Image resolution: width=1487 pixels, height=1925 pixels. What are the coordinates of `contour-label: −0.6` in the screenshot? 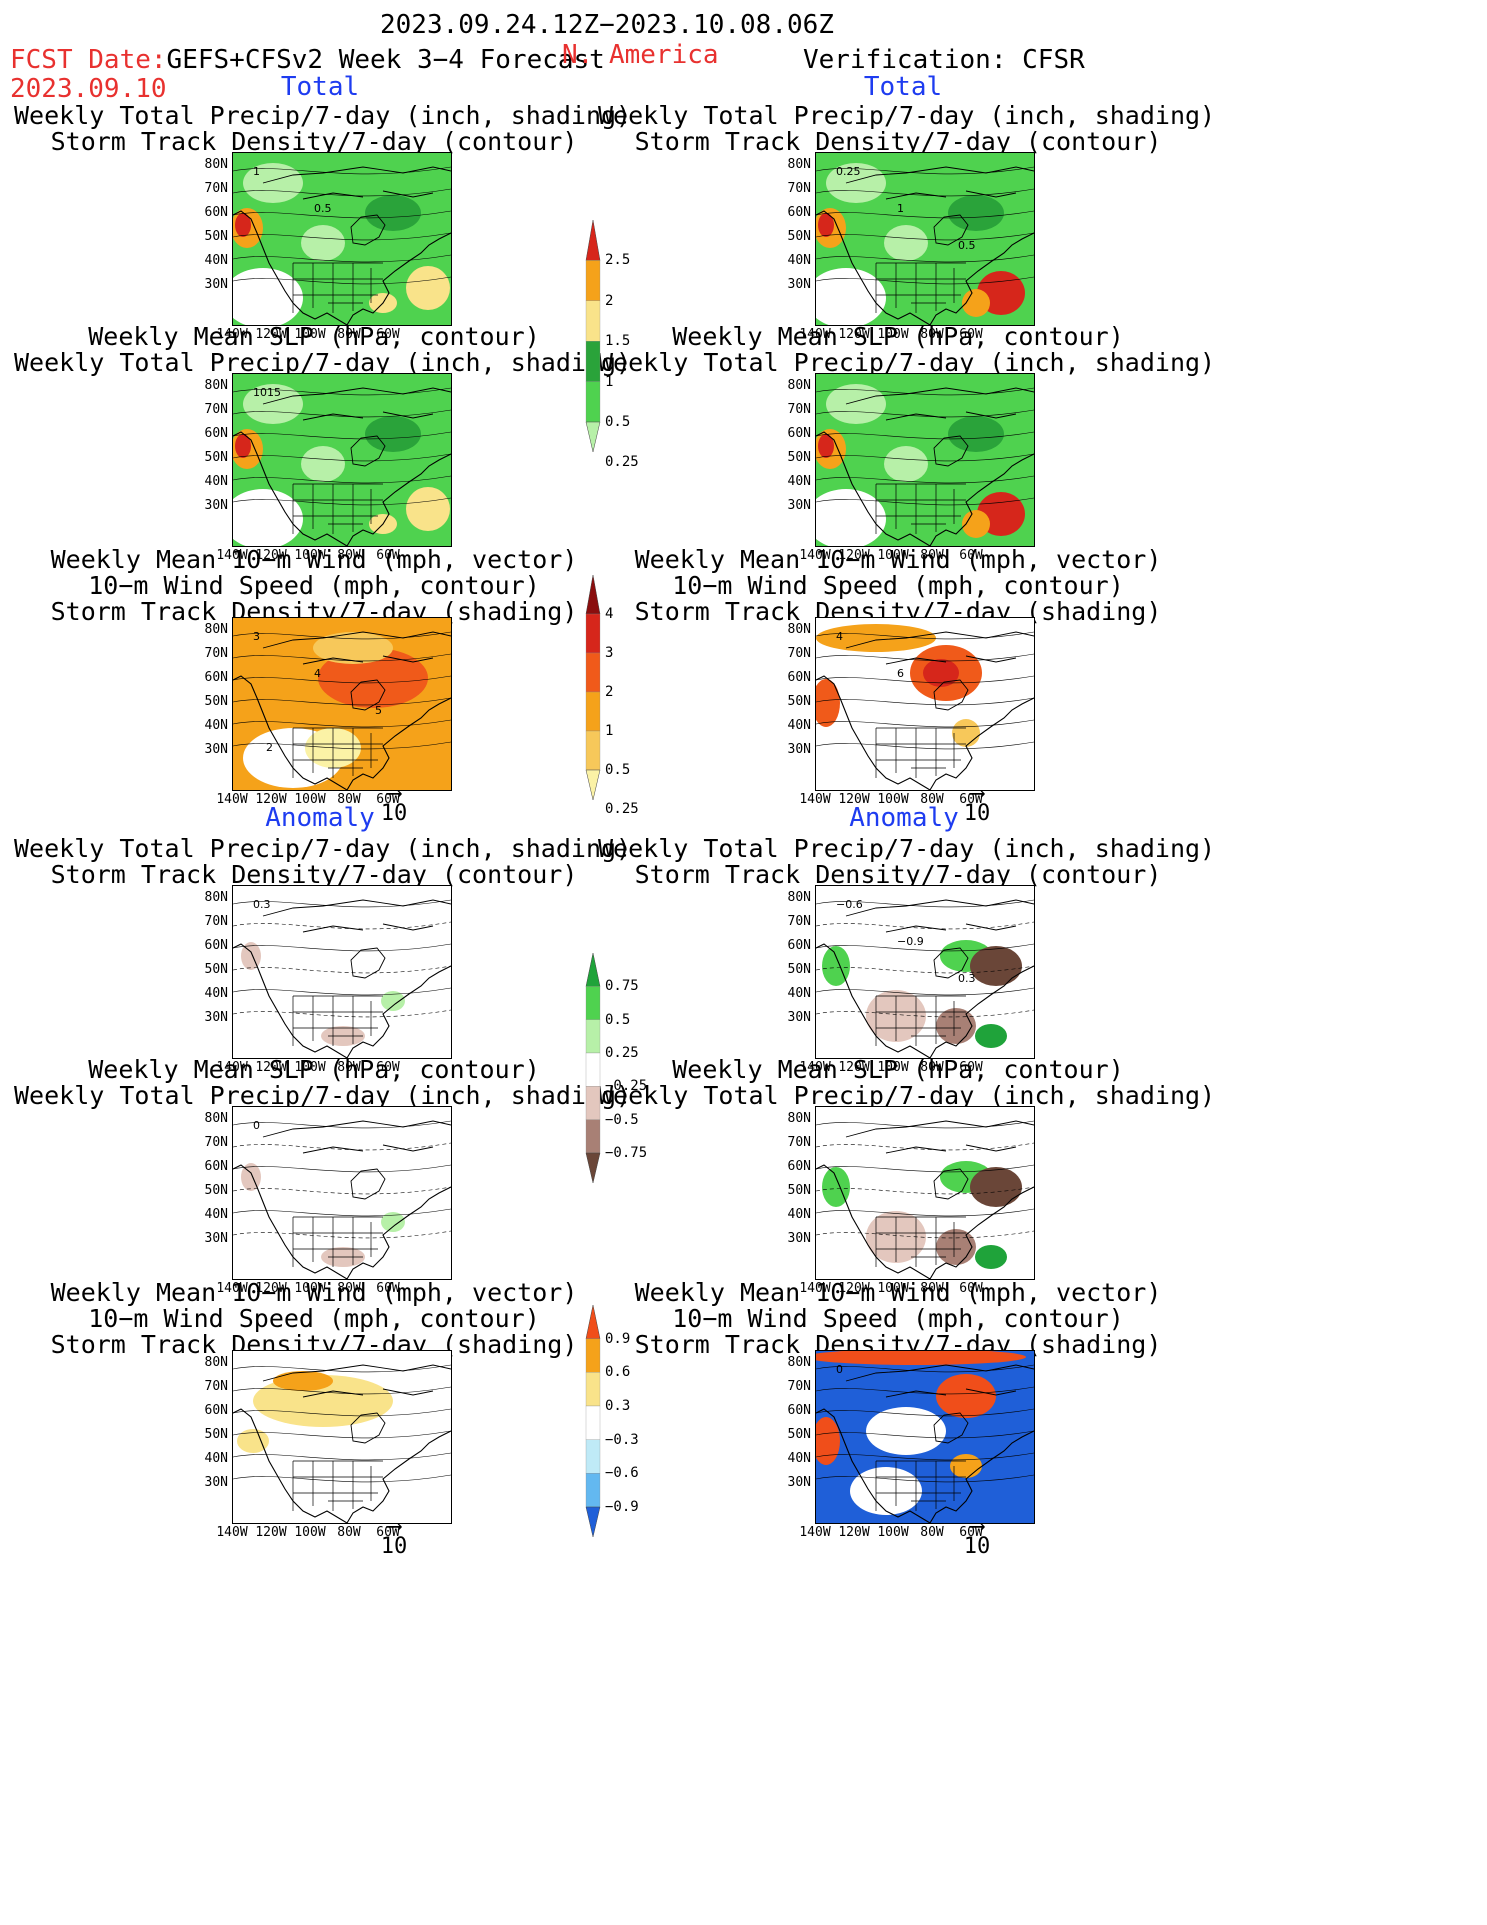 It's located at (849, 904).